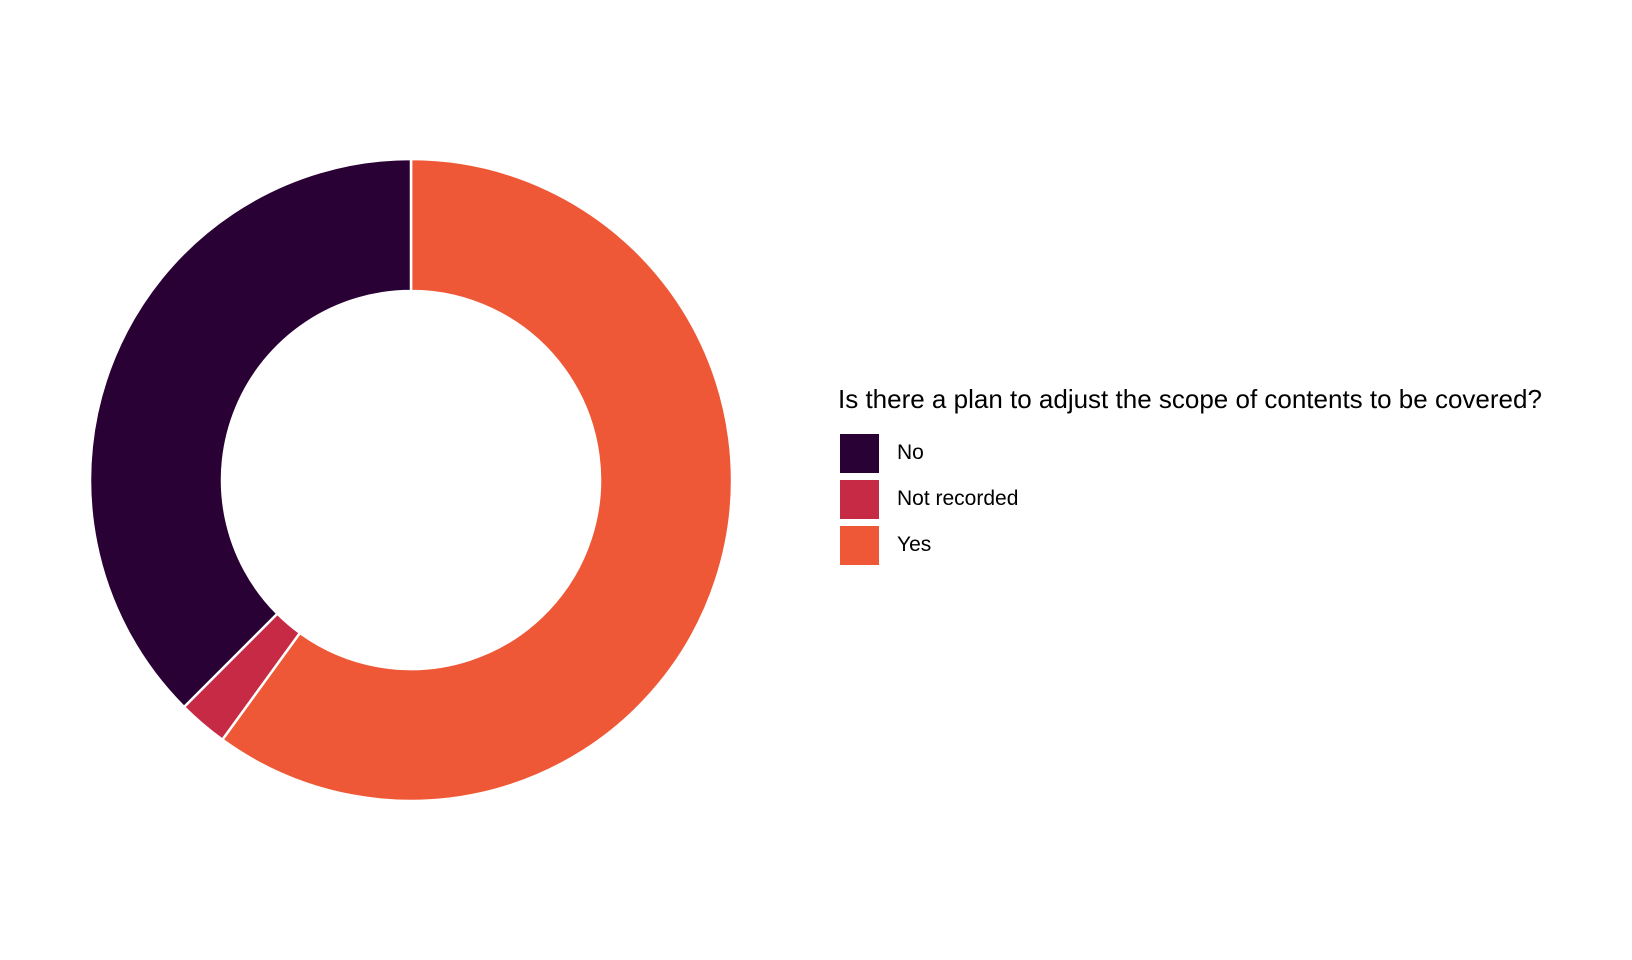 The height and width of the screenshot is (960, 1632). What do you see at coordinates (1190, 499) in the screenshot?
I see `legend-item-not-recorded: Not recorded` at bounding box center [1190, 499].